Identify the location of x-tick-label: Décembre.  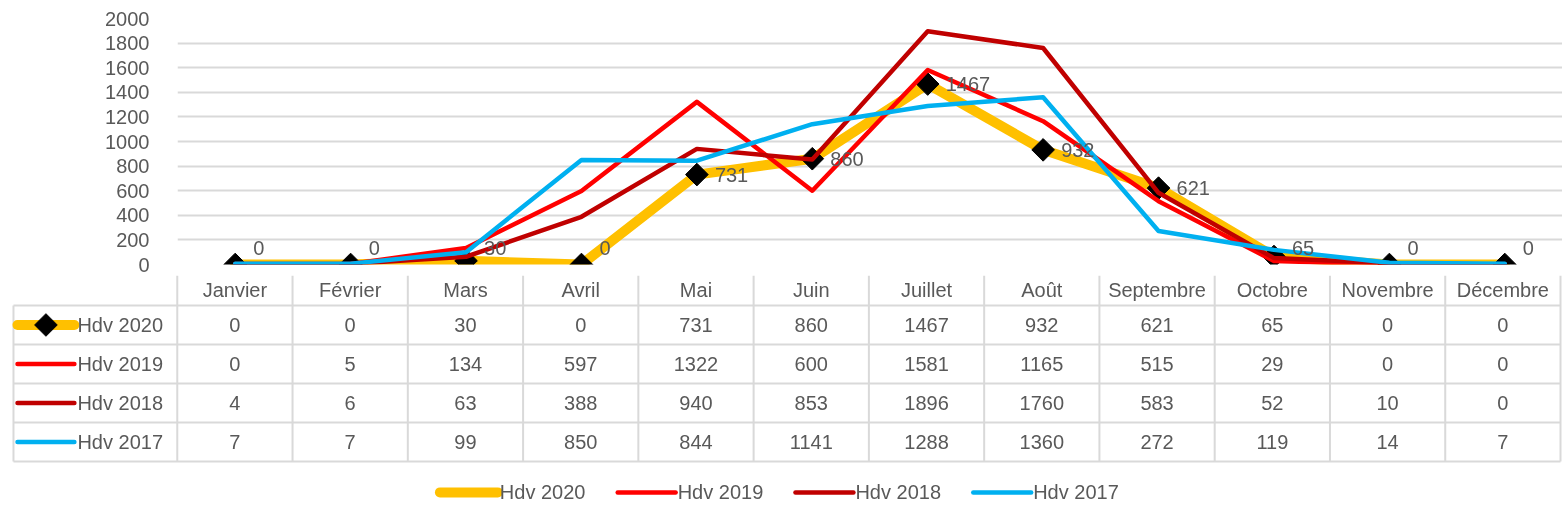
(1503, 290).